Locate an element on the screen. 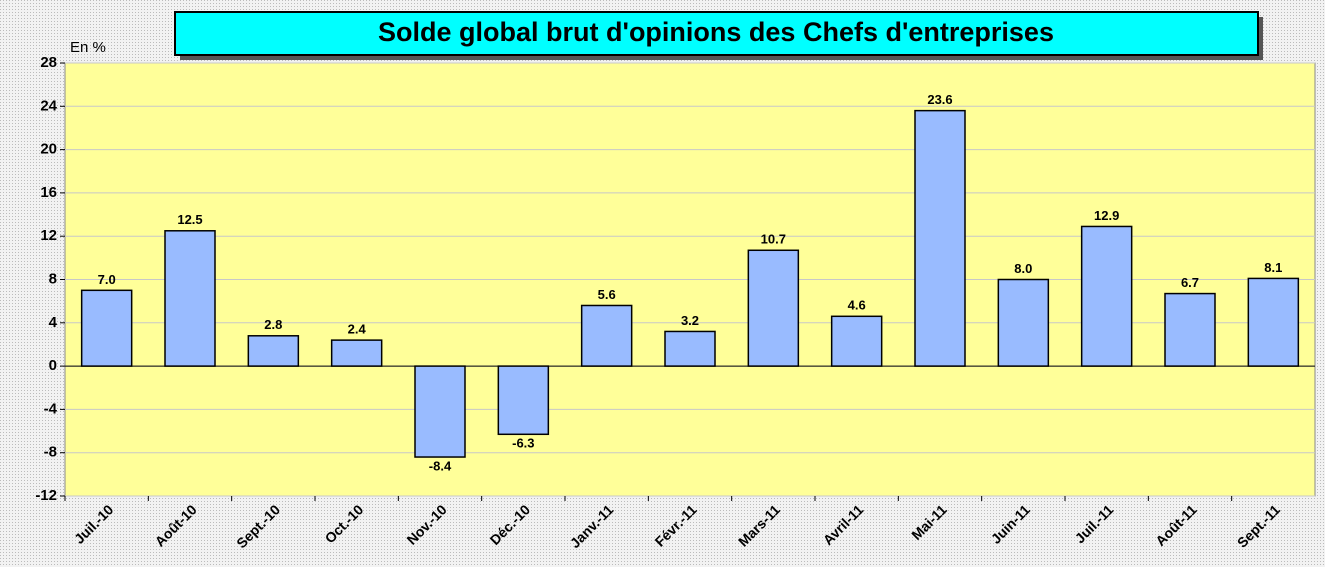  data-label: 2.4 is located at coordinates (357, 329).